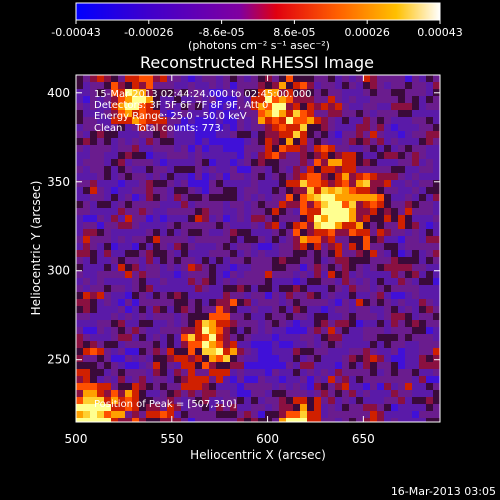  Describe the element at coordinates (58, 93) in the screenshot. I see `y-tick-label: 400` at that location.